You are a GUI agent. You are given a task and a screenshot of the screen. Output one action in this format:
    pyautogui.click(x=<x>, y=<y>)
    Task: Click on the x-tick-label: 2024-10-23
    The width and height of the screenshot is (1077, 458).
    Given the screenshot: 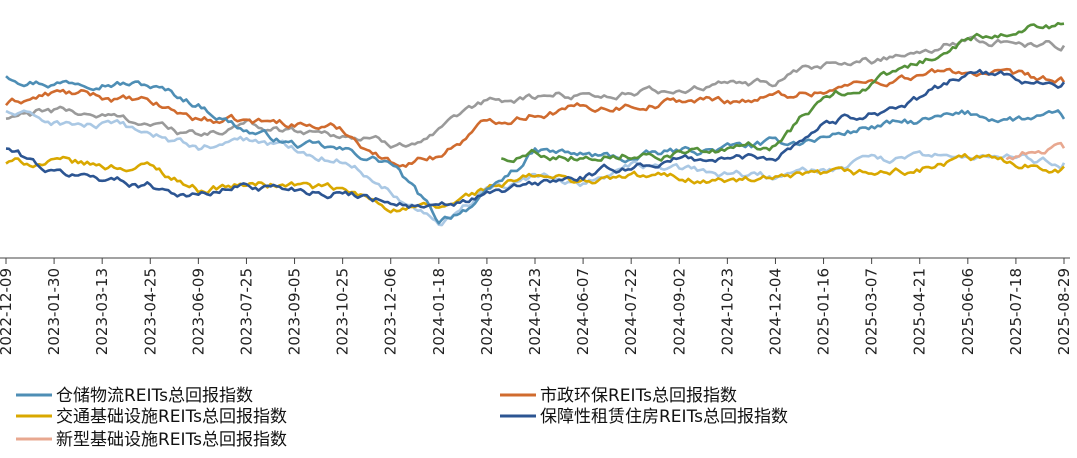 What is the action you would take?
    pyautogui.click(x=727, y=311)
    